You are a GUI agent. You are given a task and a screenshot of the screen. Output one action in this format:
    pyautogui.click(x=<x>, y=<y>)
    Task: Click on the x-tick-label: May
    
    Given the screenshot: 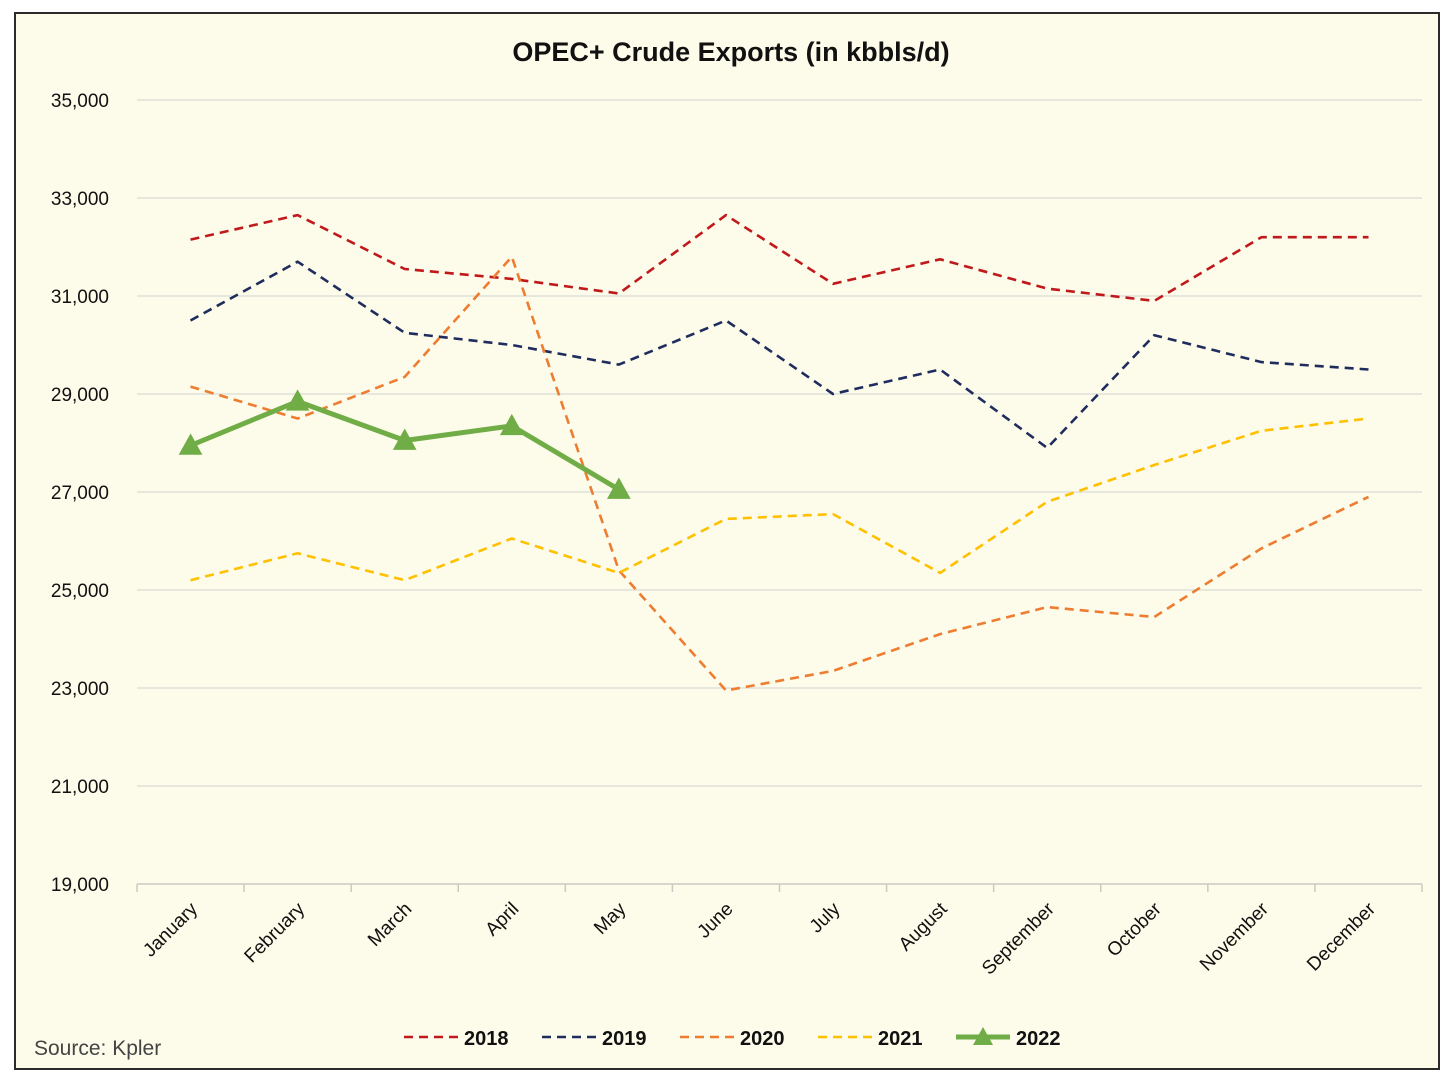 What is the action you would take?
    pyautogui.click(x=610, y=918)
    